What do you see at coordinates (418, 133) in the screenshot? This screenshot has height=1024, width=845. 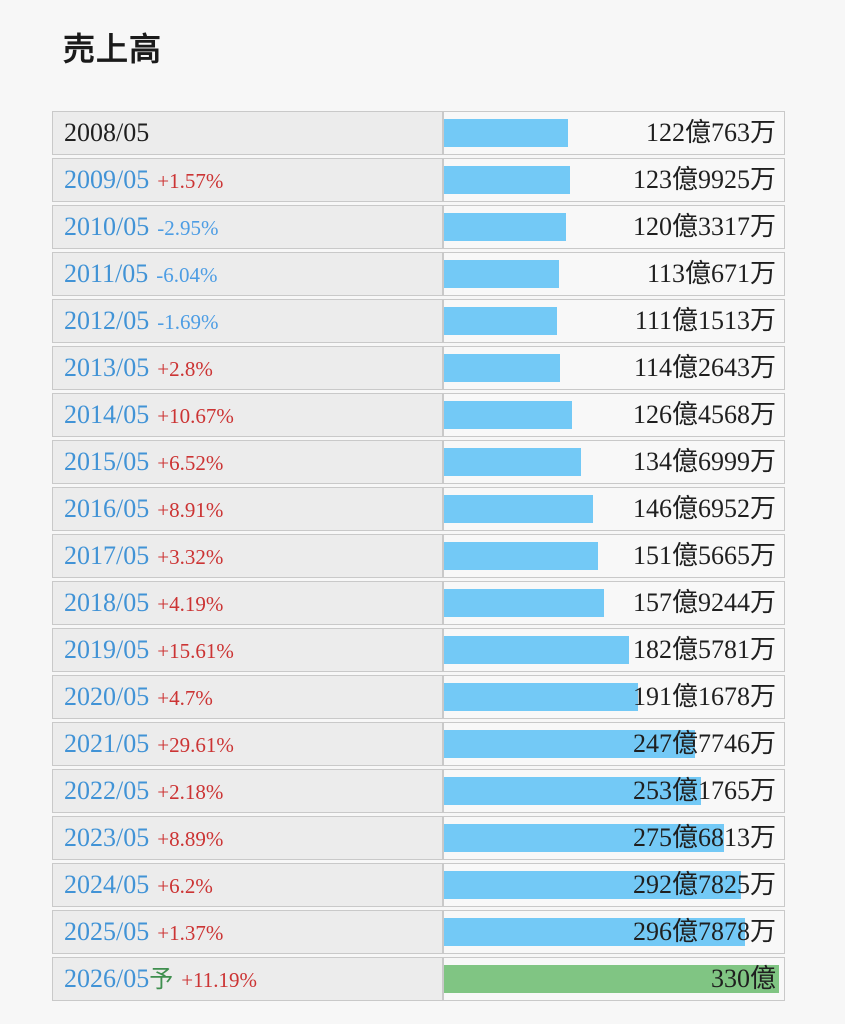 I see `table-row: 2008/05 122億763万` at bounding box center [418, 133].